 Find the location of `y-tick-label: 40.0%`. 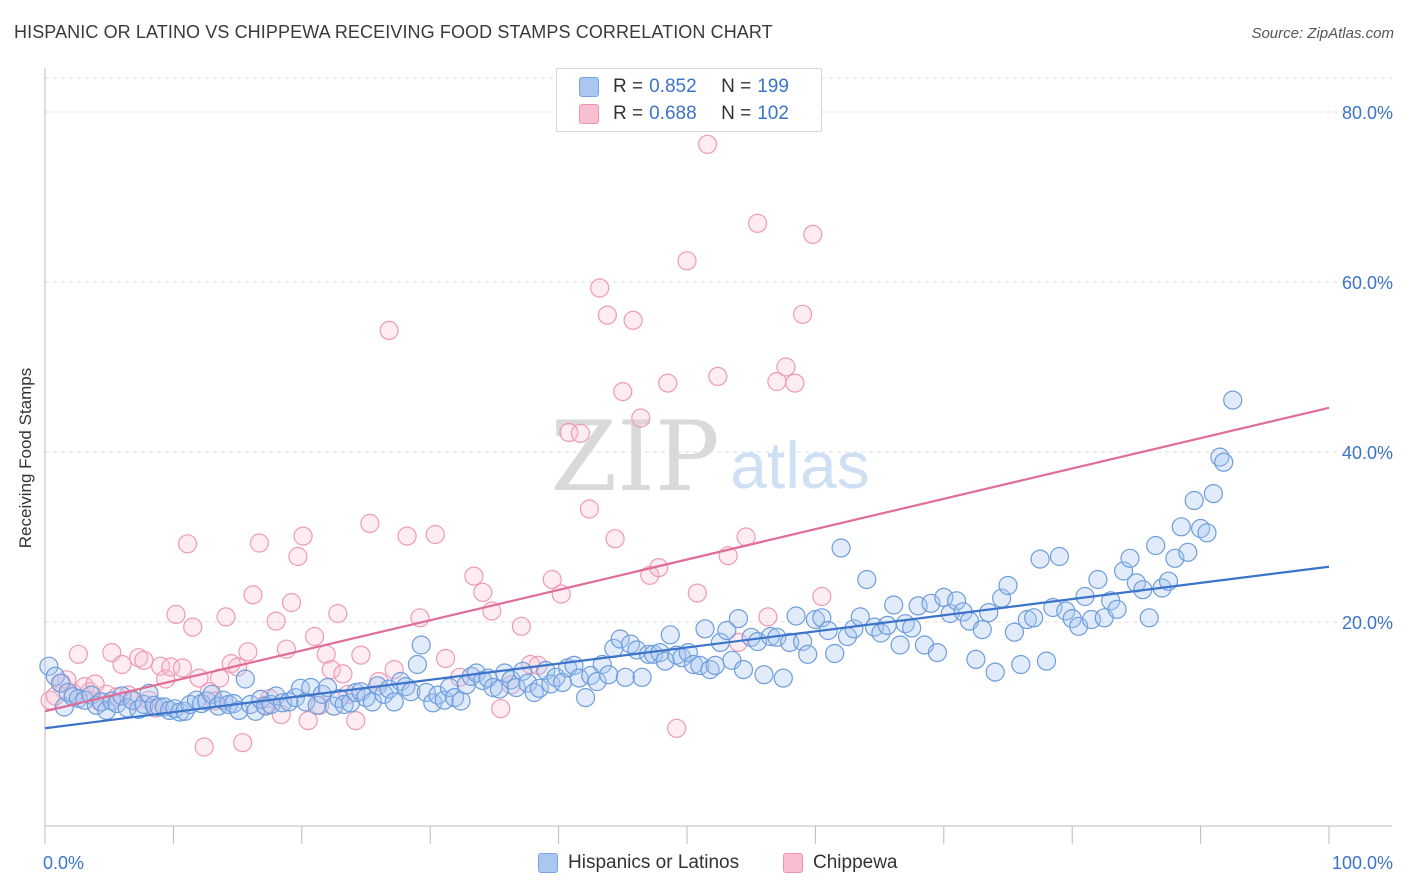

y-tick-label: 40.0% is located at coordinates (1367, 453).